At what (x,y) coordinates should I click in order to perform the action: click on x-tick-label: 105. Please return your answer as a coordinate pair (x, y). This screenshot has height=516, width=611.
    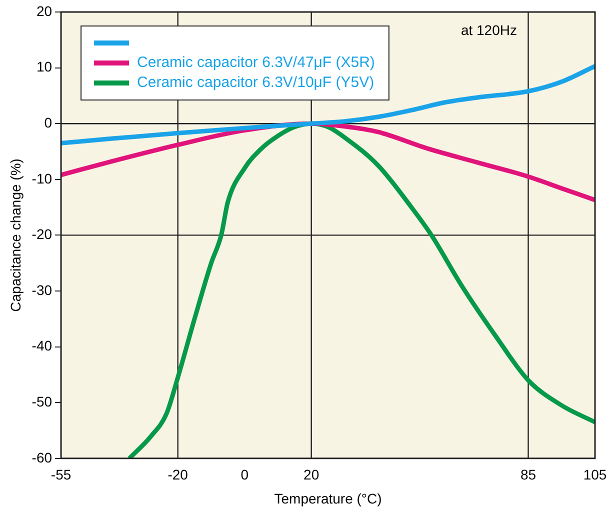
    Looking at the image, I should click on (595, 474).